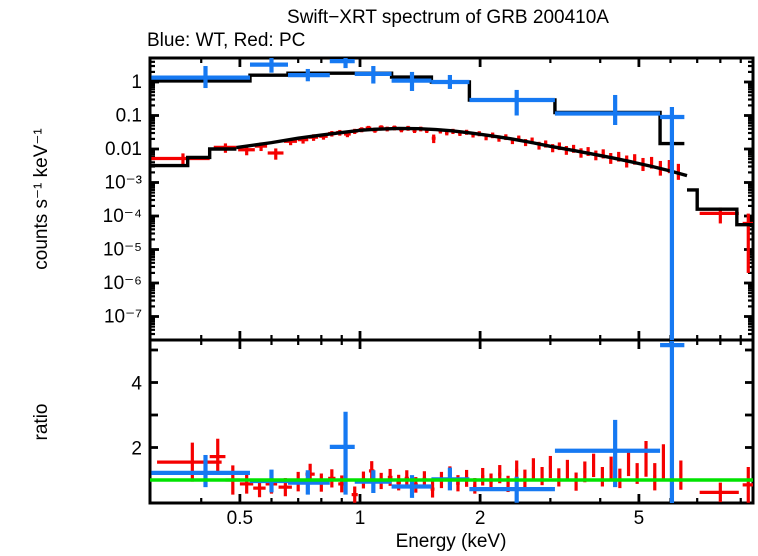 The image size is (758, 556). I want to click on y-tick-label: 0.1, so click(129, 116).